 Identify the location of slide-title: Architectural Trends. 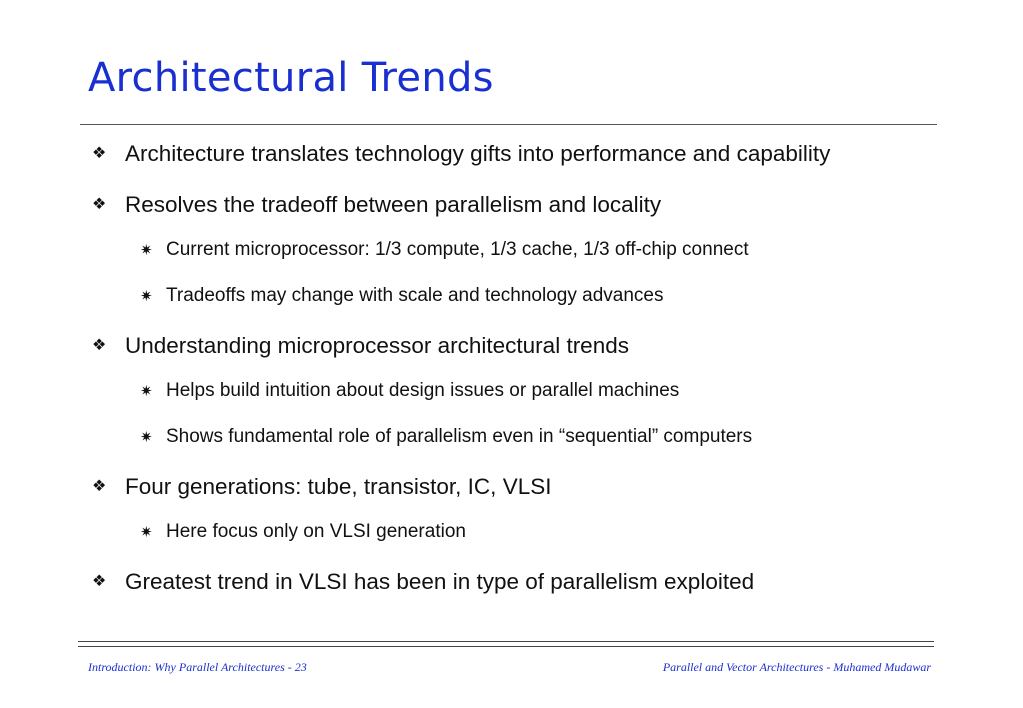
(291, 78).